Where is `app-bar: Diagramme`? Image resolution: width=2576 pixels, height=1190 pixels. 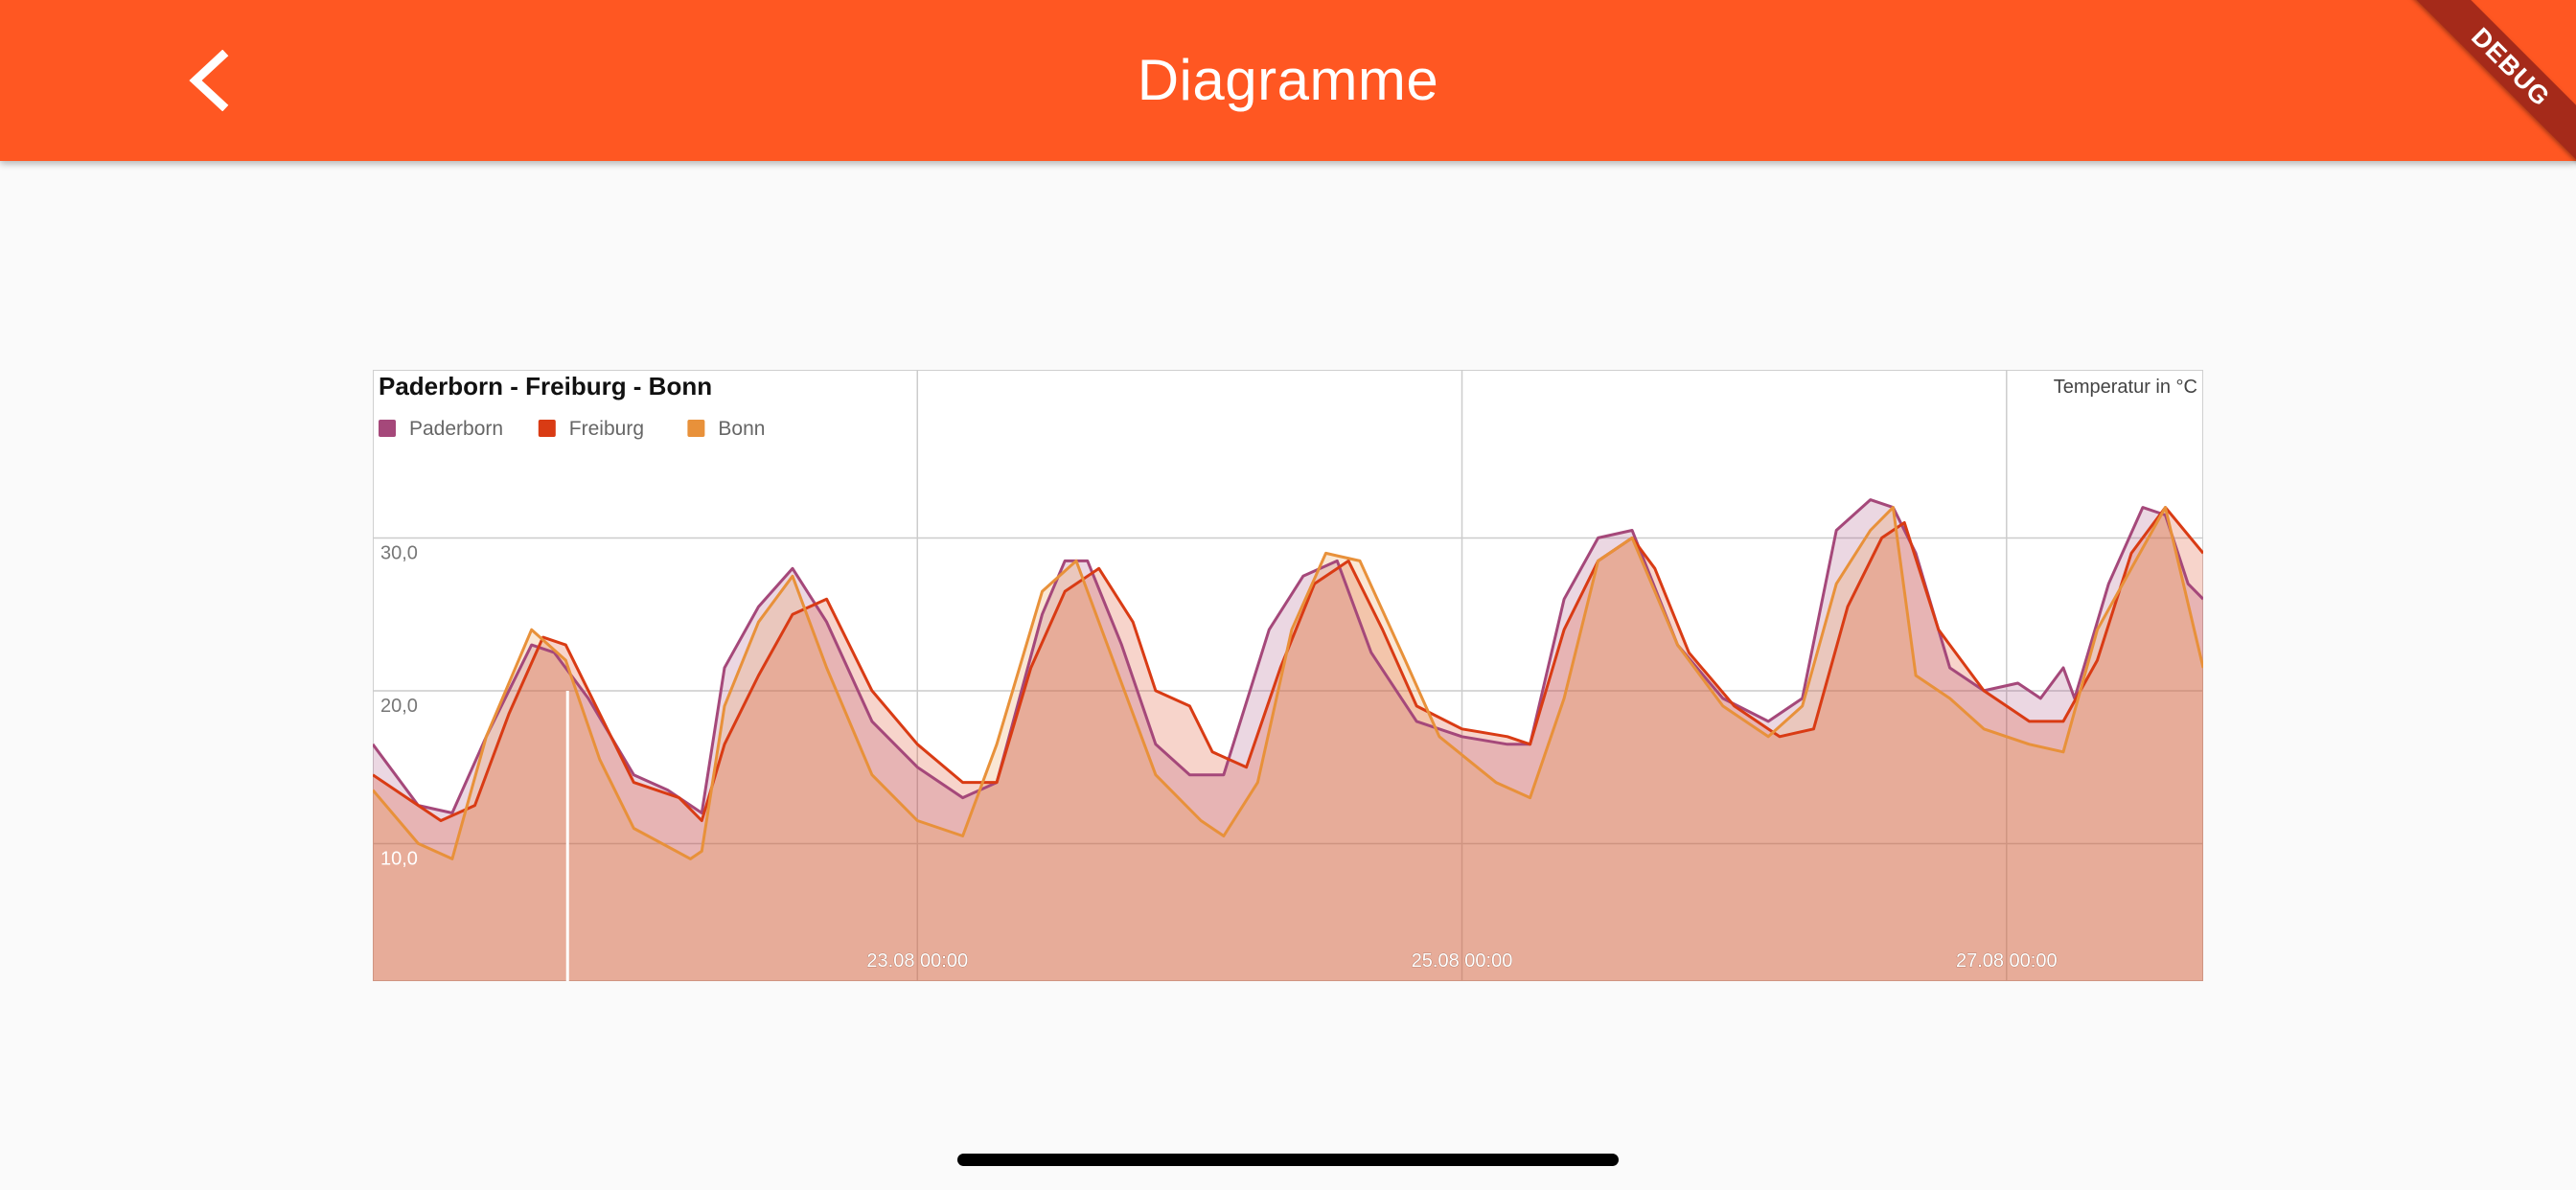
app-bar: Diagramme is located at coordinates (1288, 81).